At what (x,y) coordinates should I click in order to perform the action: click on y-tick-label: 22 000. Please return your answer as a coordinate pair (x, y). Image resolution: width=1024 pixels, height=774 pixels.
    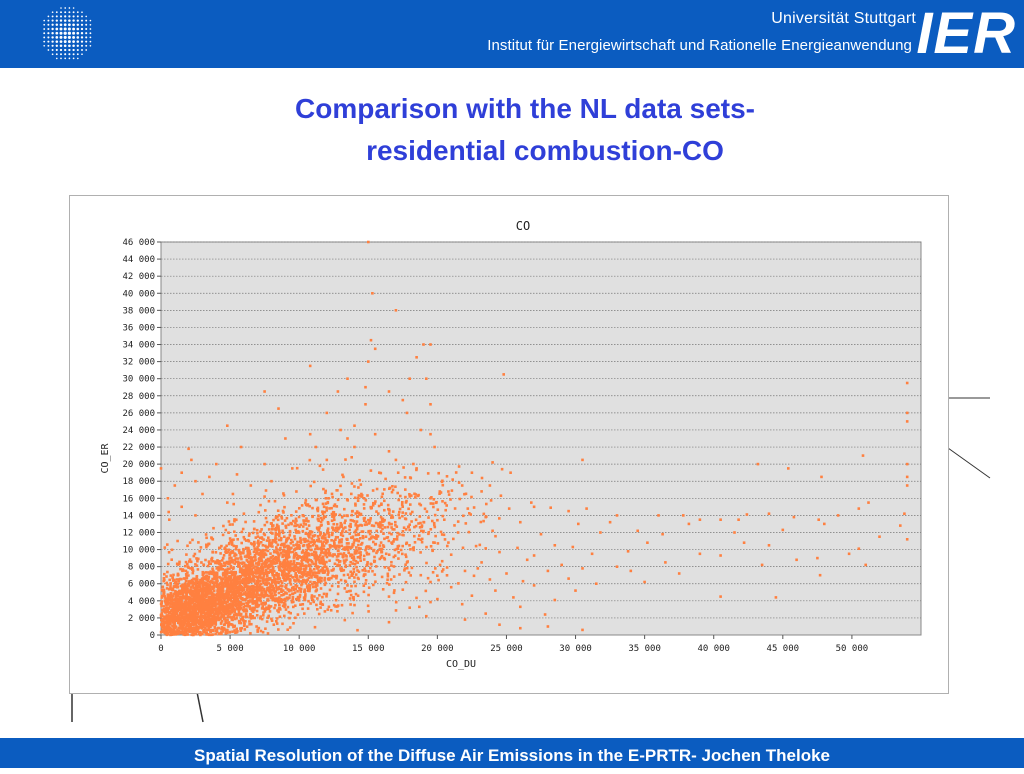
    Looking at the image, I should click on (138, 448).